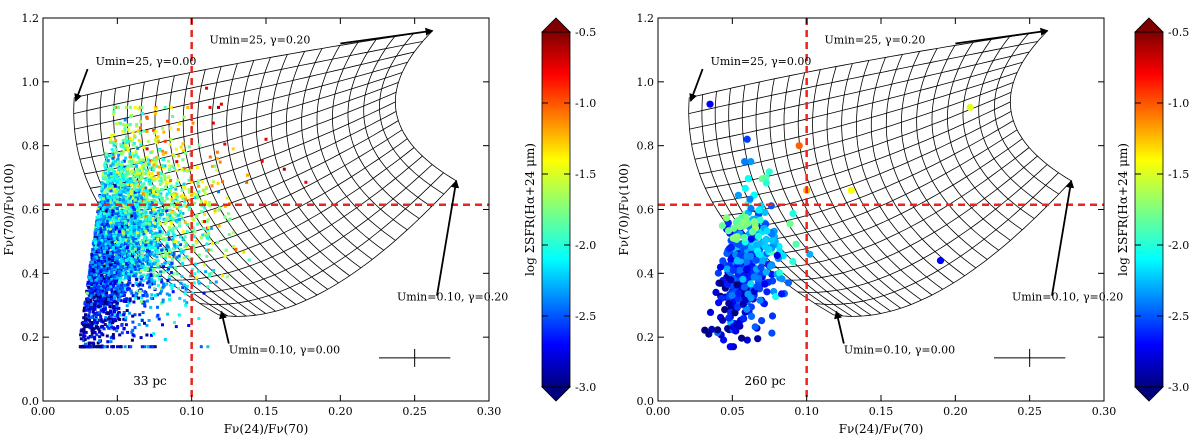 Image resolution: width=1200 pixels, height=445 pixels. Describe the element at coordinates (266, 411) in the screenshot. I see `x-tick-label: 0.15` at that location.